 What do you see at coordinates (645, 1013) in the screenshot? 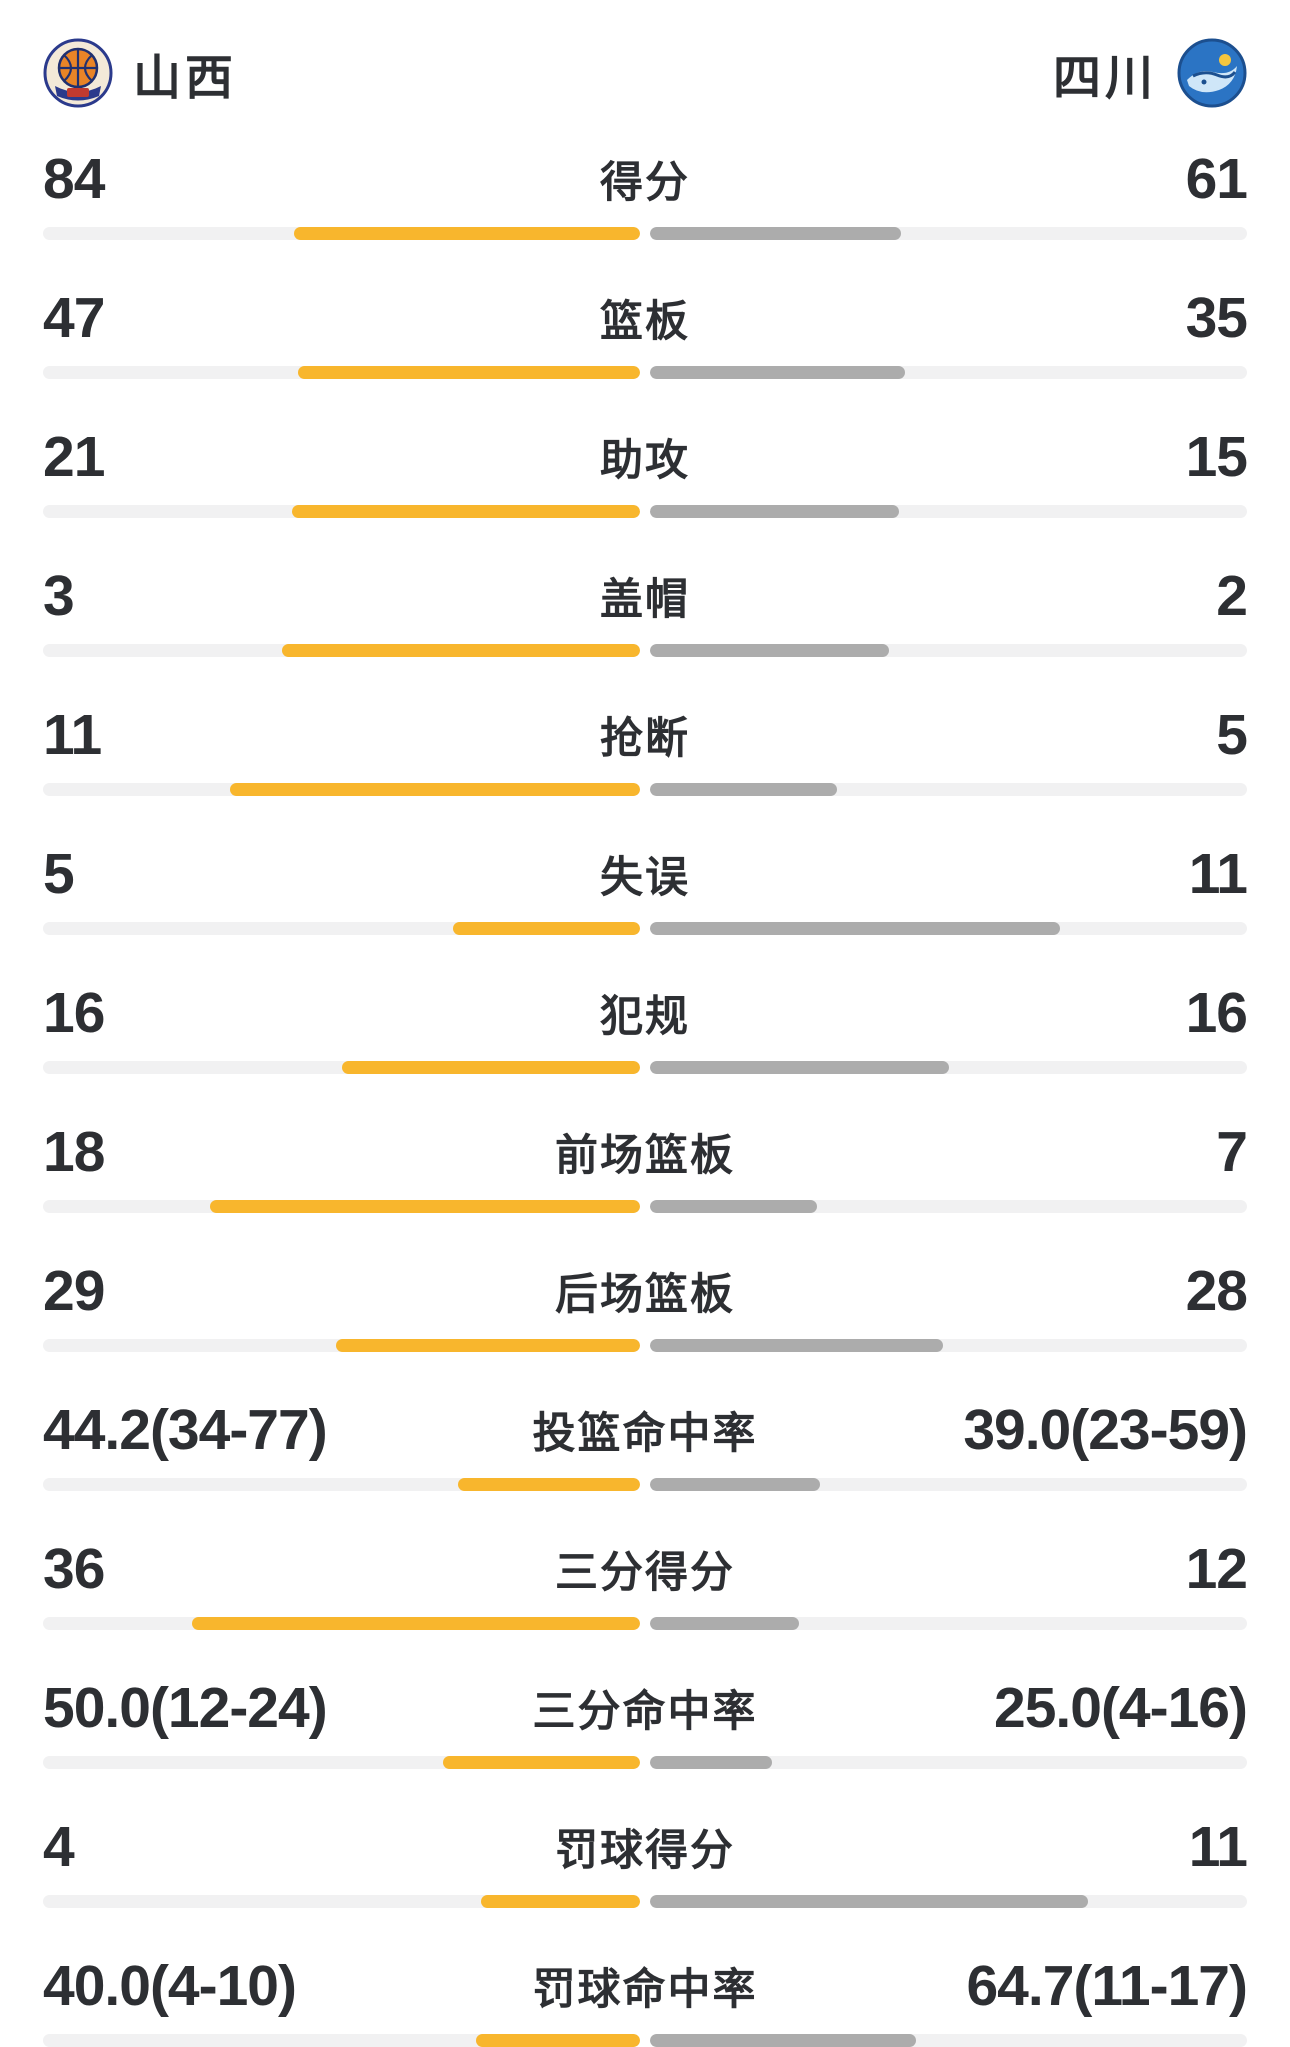
I see `stat-values: 16 犯规 16` at bounding box center [645, 1013].